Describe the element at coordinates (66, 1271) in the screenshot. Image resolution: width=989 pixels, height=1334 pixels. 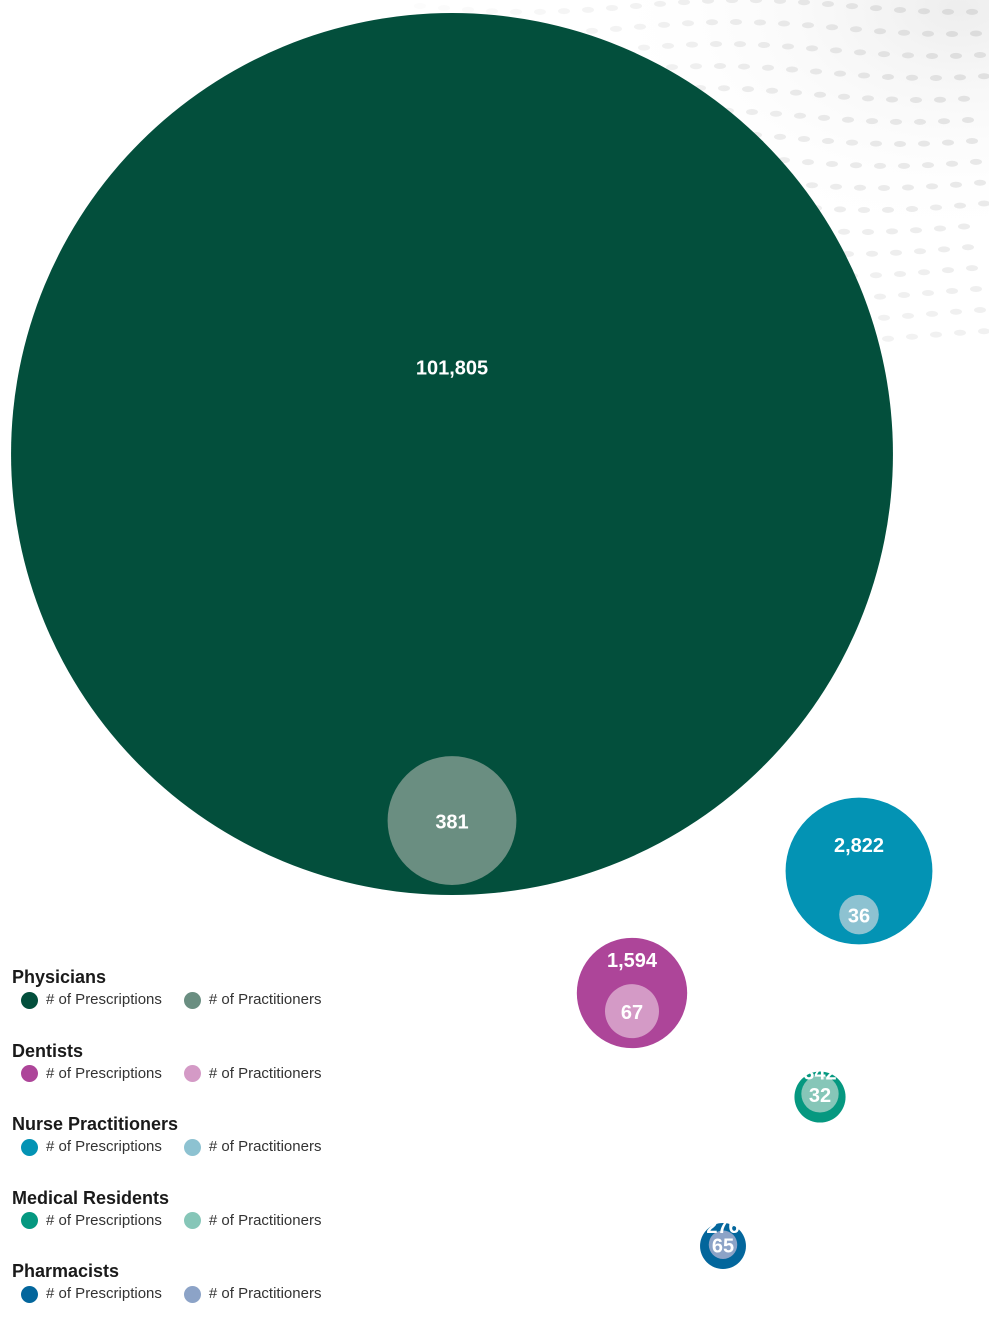
I see `legend-title-pharmacists: Pharmacists` at that location.